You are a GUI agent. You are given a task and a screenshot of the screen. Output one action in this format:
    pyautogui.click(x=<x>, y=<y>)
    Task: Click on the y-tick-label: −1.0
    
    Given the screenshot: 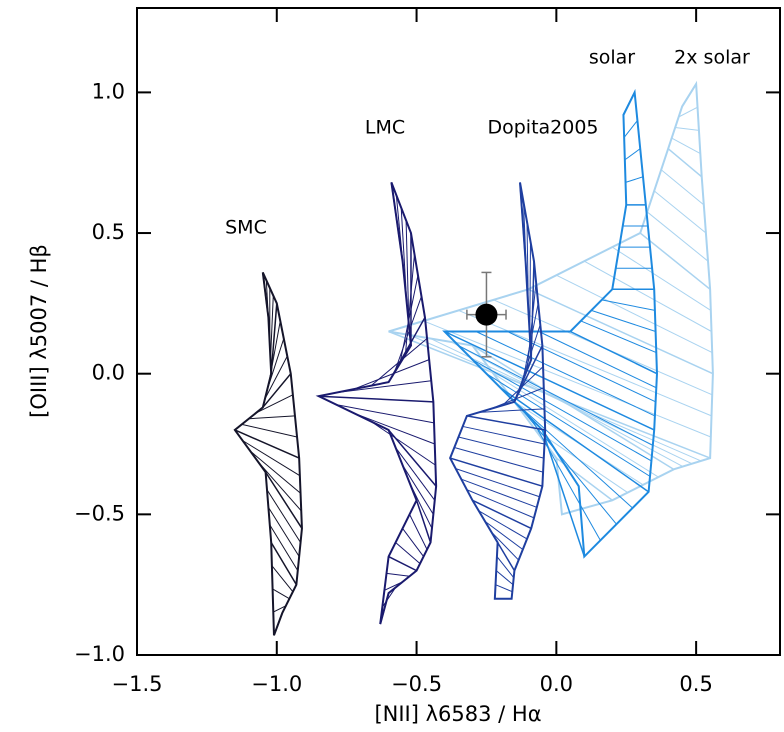 What is the action you would take?
    pyautogui.click(x=99, y=654)
    